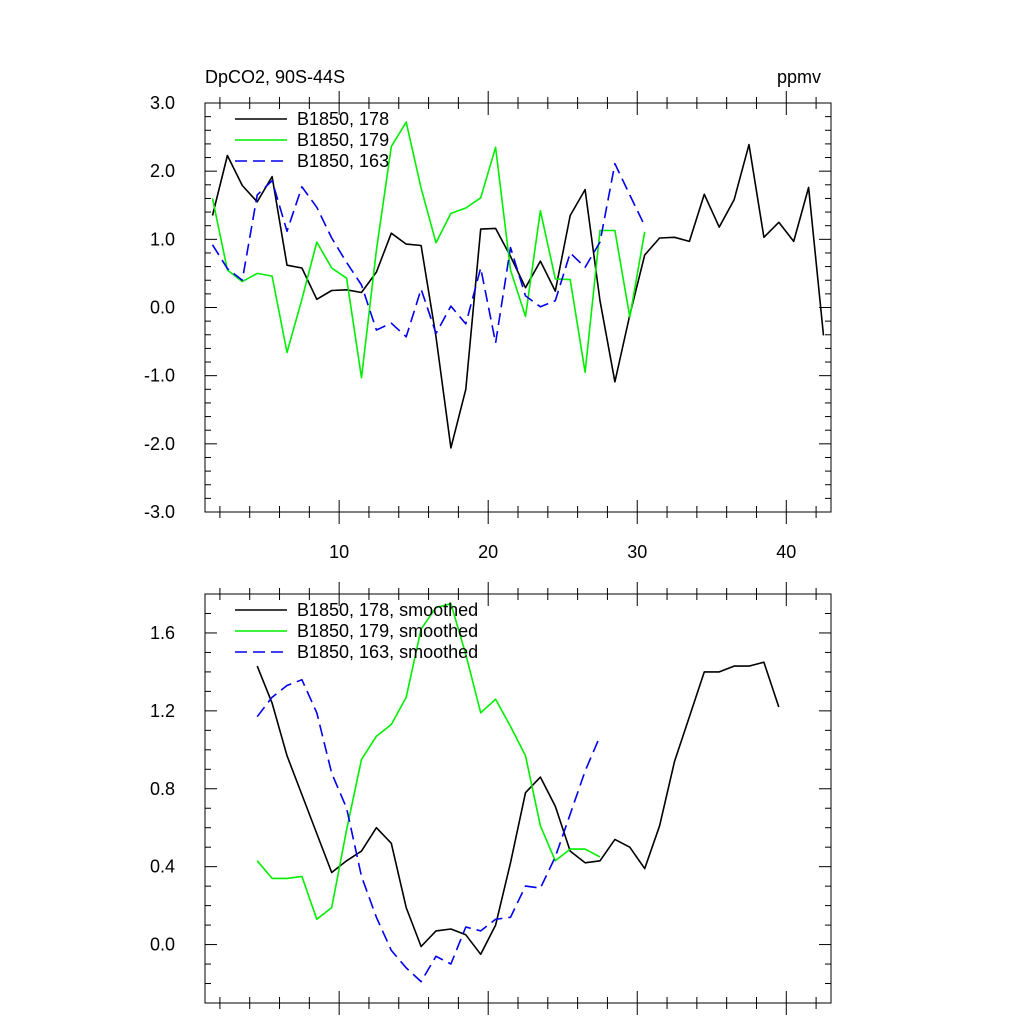 The width and height of the screenshot is (1024, 1024). What do you see at coordinates (159, 512) in the screenshot?
I see `y-tick-label: -3.0` at bounding box center [159, 512].